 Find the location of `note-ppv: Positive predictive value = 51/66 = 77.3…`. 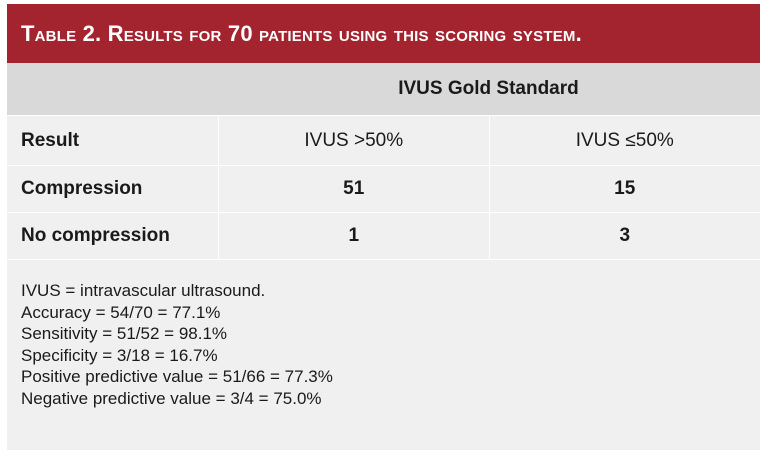

note-ppv: Positive predictive value = 51/66 = 77.3… is located at coordinates (177, 376).